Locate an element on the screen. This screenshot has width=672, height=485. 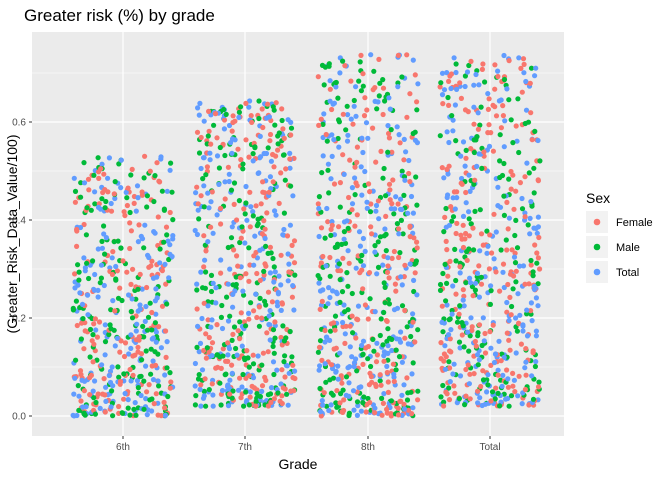
x-tick-label: 8th is located at coordinates (368, 447).